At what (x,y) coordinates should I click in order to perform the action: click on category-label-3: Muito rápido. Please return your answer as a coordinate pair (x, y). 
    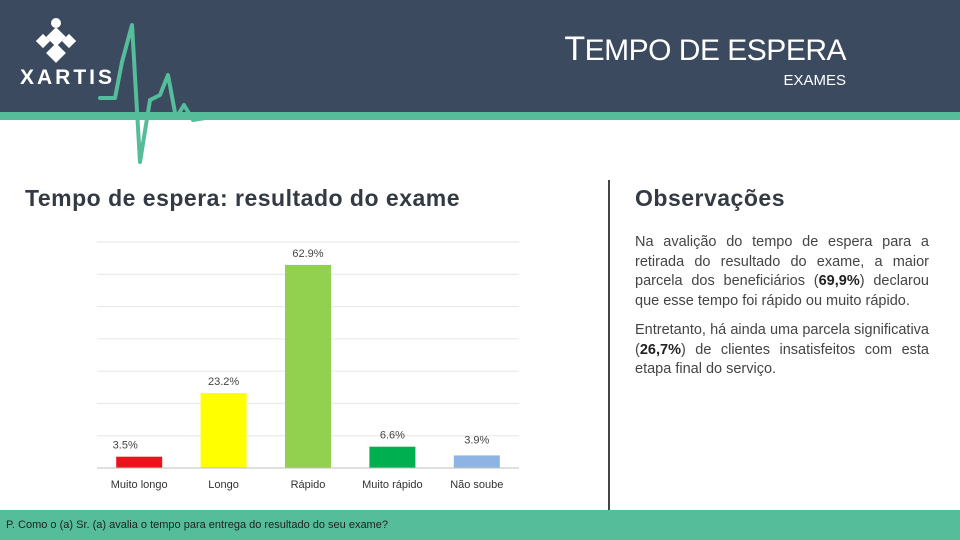
    Looking at the image, I should click on (392, 485).